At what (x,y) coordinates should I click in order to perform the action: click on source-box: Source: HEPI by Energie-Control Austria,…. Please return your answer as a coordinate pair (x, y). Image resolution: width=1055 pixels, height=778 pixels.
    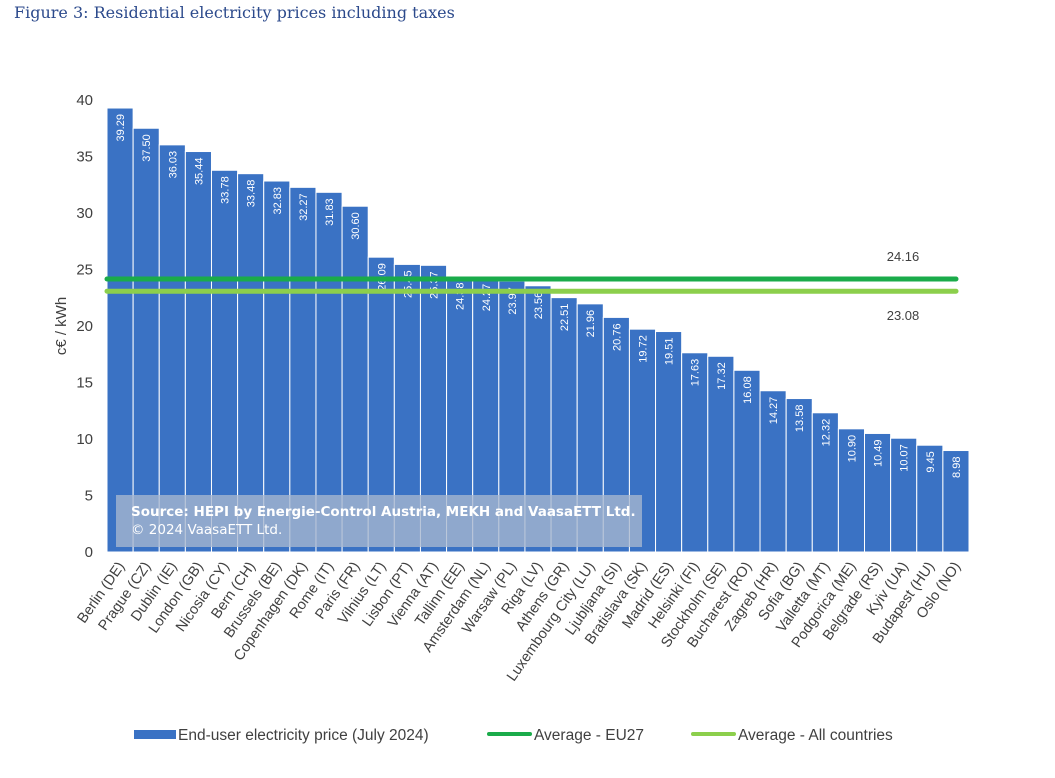
    Looking at the image, I should click on (379, 521).